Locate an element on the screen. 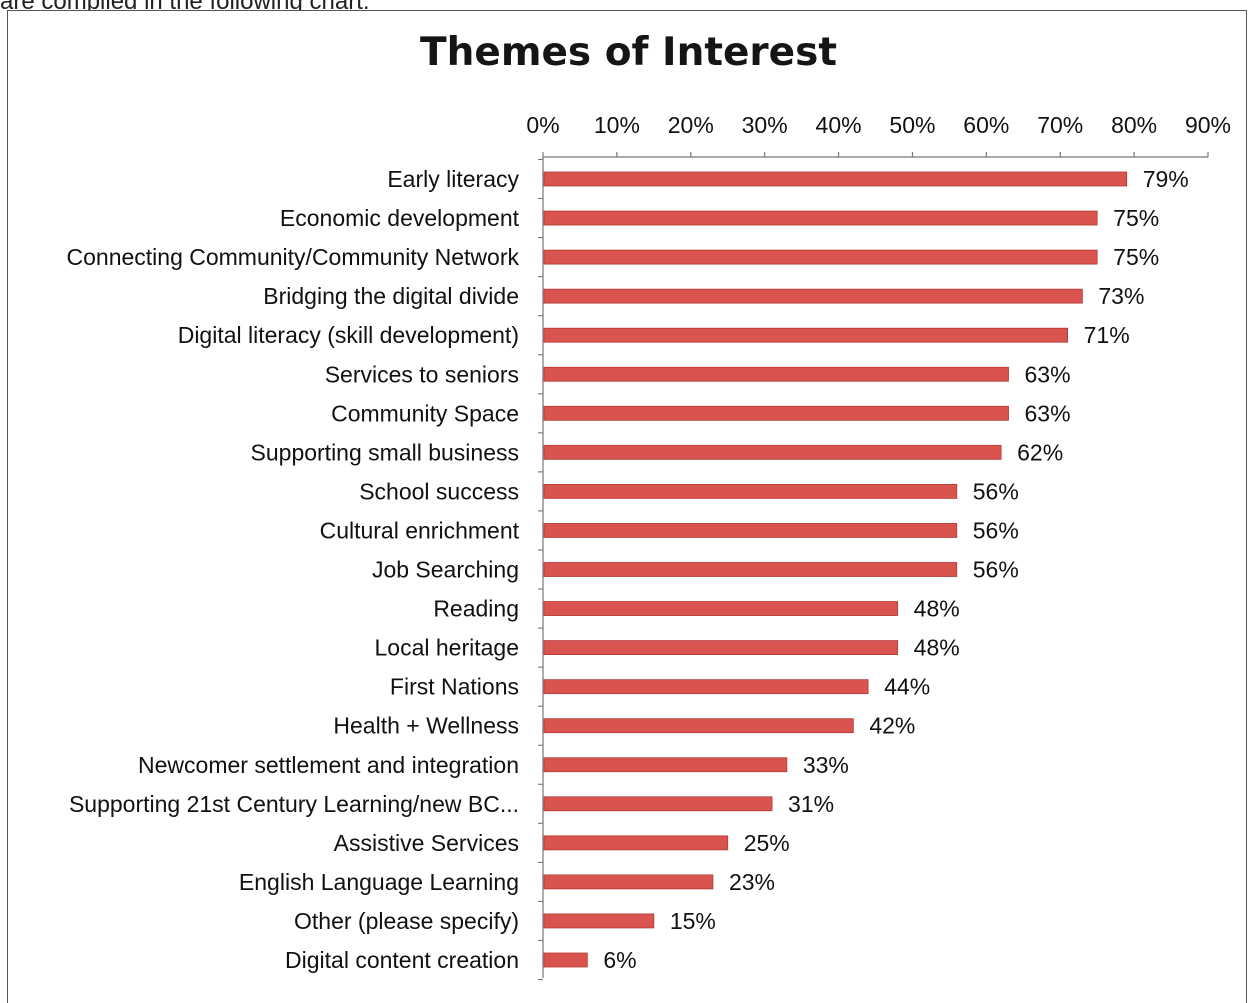 This screenshot has height=1003, width=1257. chart-title: Themes of Interest is located at coordinates (628, 52).